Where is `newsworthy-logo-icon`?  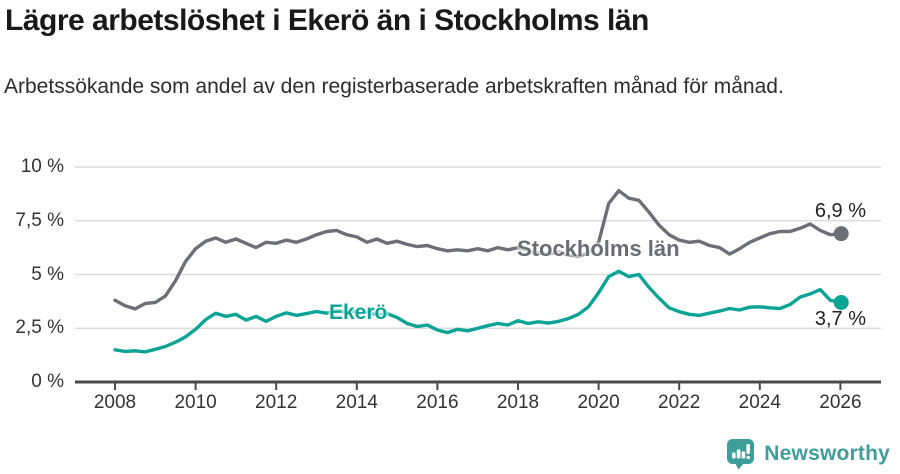 newsworthy-logo-icon is located at coordinates (741, 454).